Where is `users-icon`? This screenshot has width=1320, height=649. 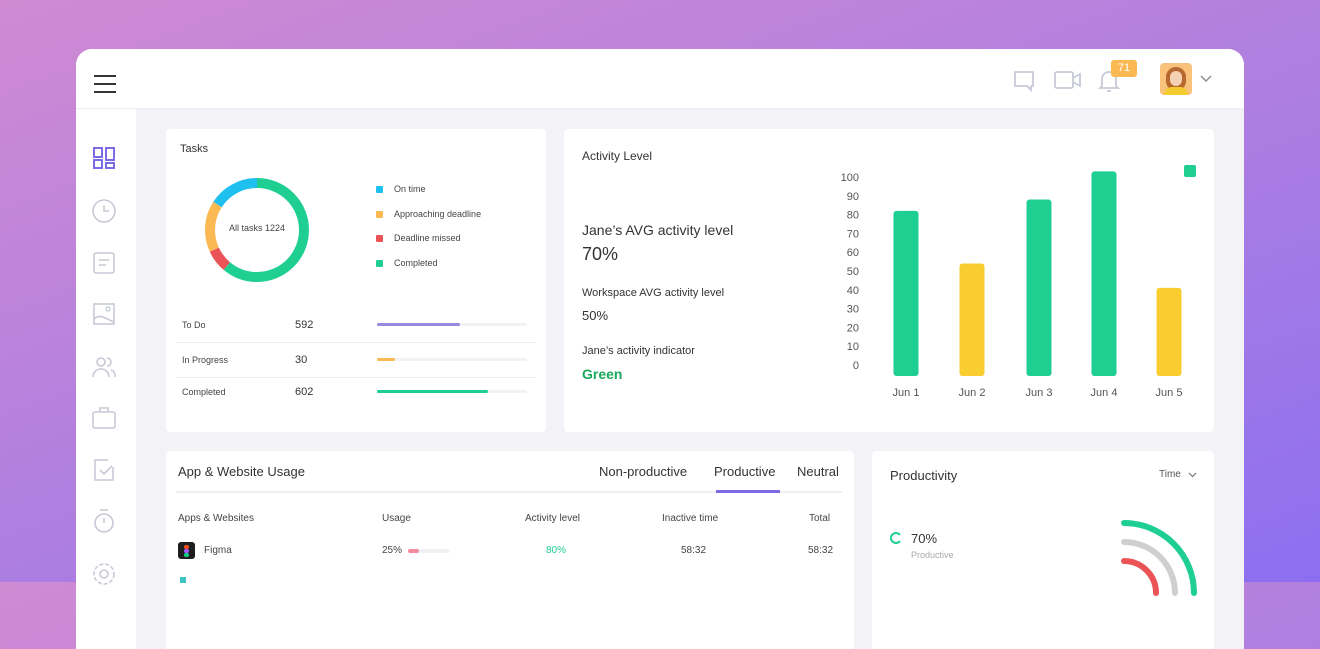 users-icon is located at coordinates (104, 367).